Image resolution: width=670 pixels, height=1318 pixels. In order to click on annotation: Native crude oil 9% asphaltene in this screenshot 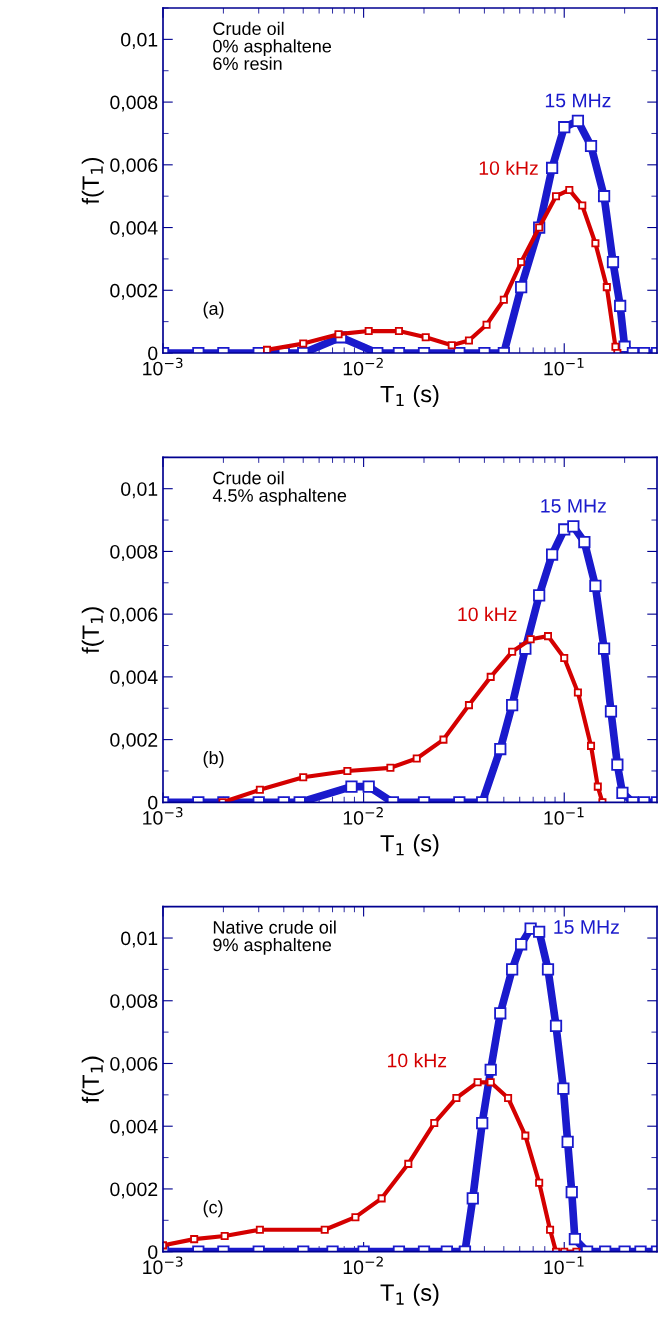, I will do `click(274, 937)`.